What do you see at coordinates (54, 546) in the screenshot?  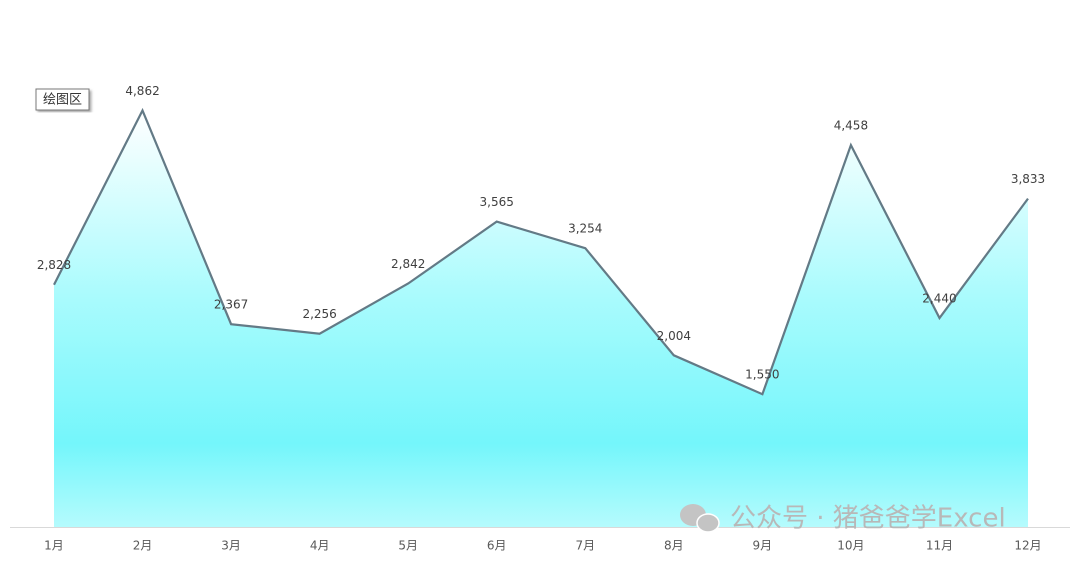 I see `x-tick-label: 1月` at bounding box center [54, 546].